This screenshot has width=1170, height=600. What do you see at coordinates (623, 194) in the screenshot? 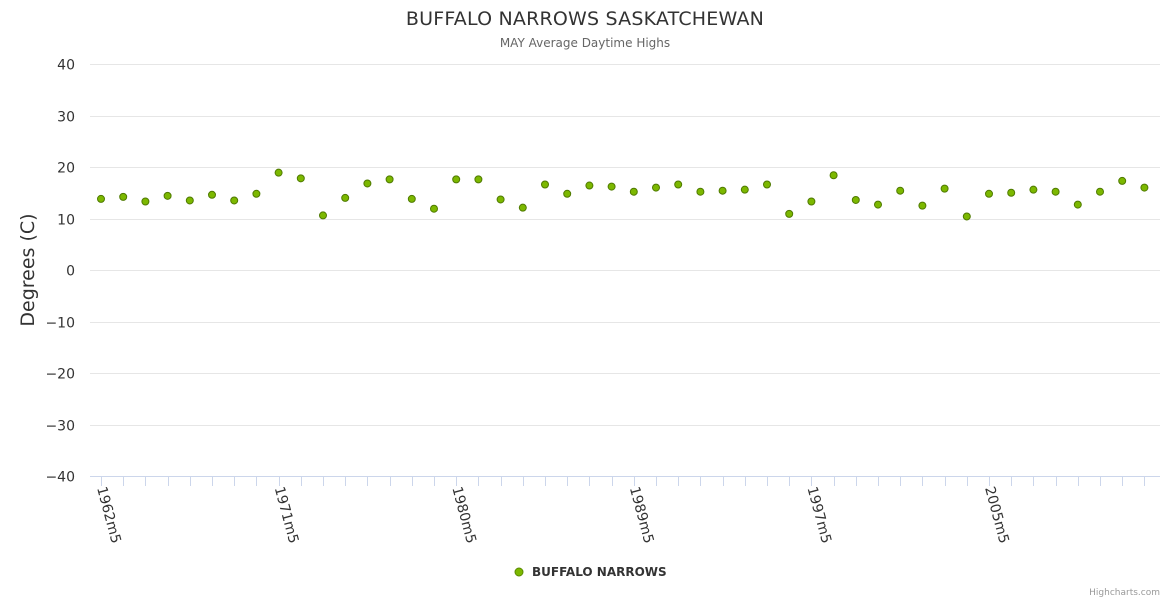
I see `data-points` at bounding box center [623, 194].